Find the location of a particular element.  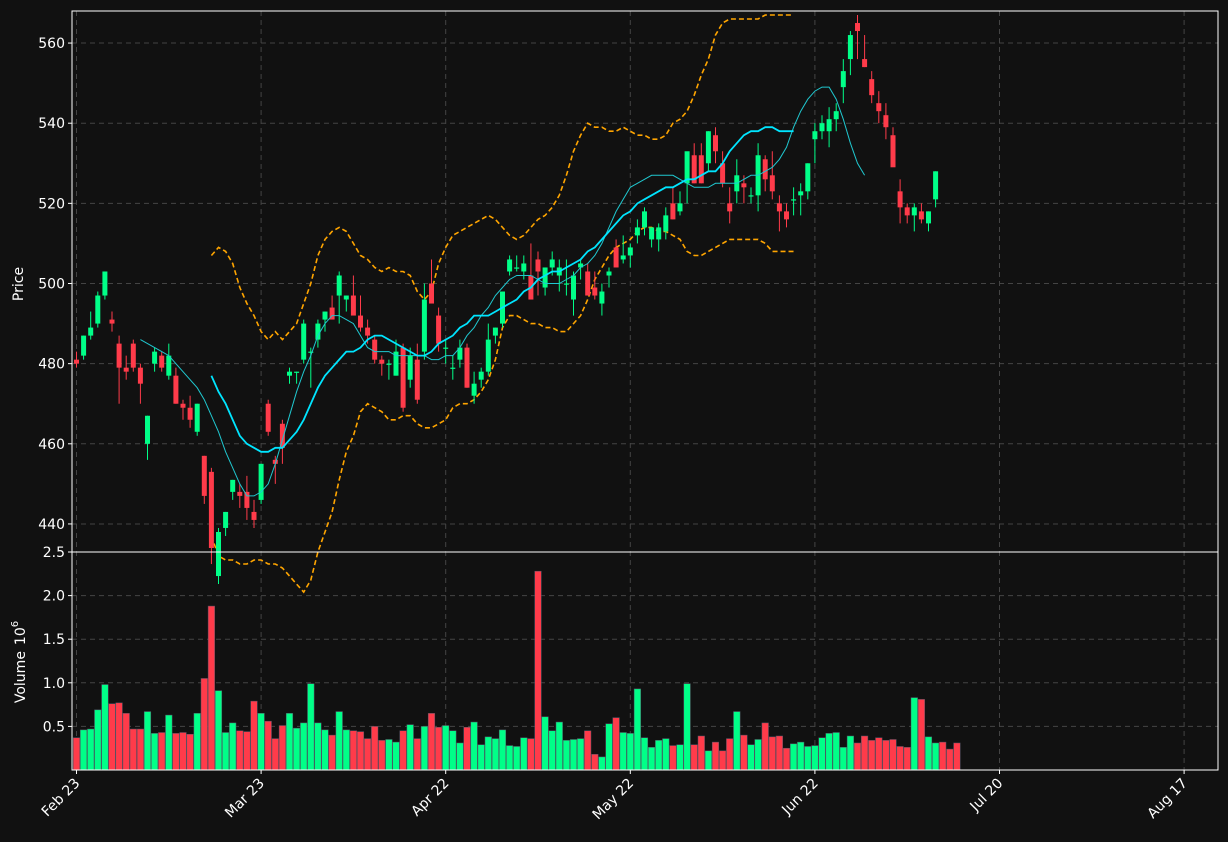

price-tick-label: 480 is located at coordinates (51, 365).